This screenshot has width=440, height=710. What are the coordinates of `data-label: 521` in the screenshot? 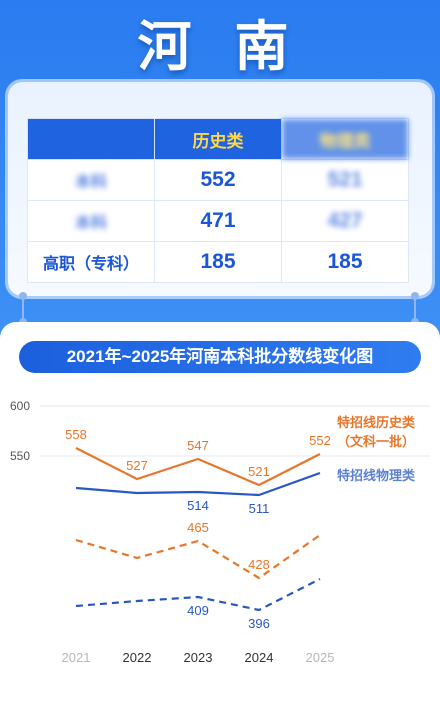 It's located at (259, 471).